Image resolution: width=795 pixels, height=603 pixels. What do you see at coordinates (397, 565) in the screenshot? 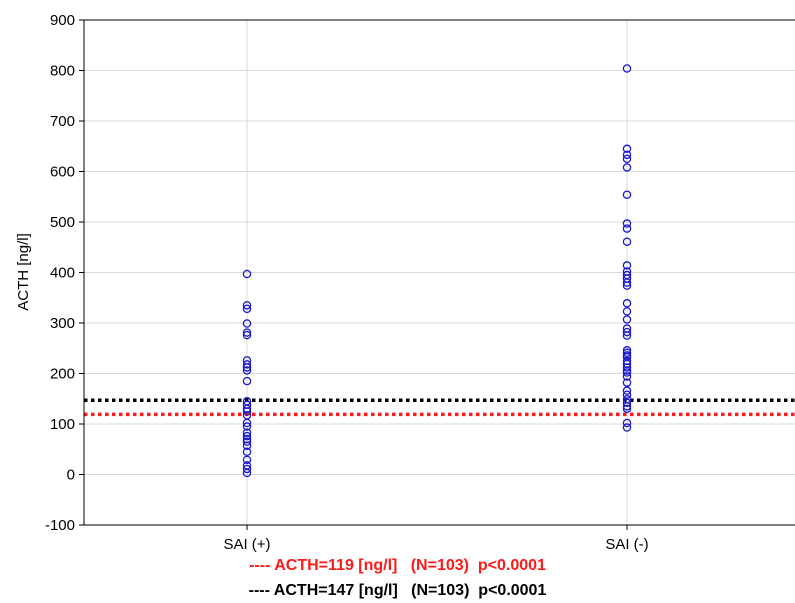
I see `legend-entry-red: ---- ACTH=119 [ng/l] (N=103) p<0.0001` at bounding box center [397, 565].